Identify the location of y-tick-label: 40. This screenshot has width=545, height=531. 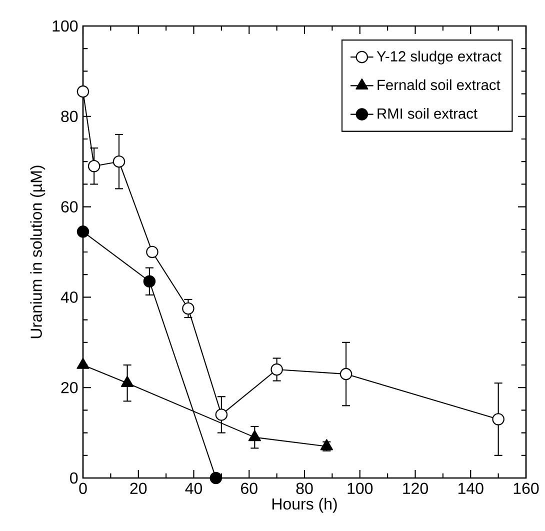
(69, 297).